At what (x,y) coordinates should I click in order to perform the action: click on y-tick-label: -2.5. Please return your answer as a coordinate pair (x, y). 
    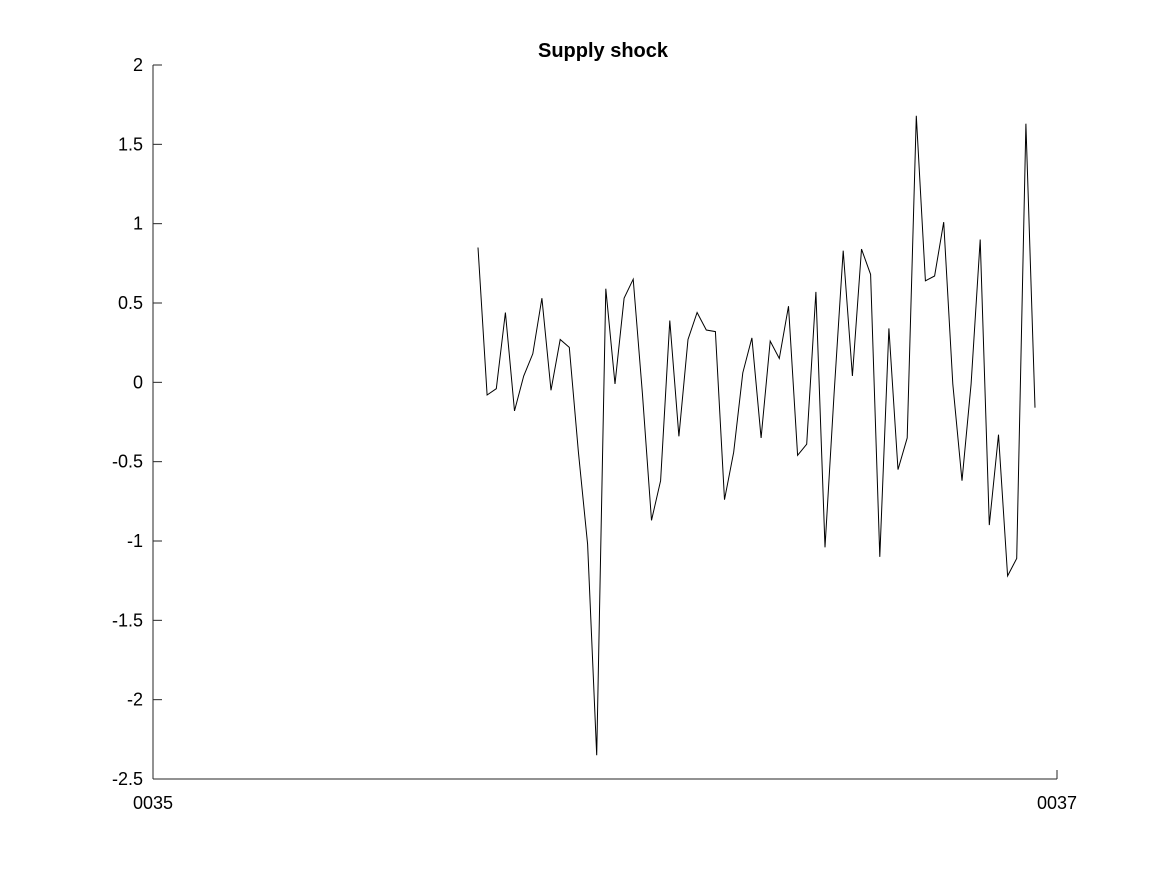
    Looking at the image, I should click on (127, 779).